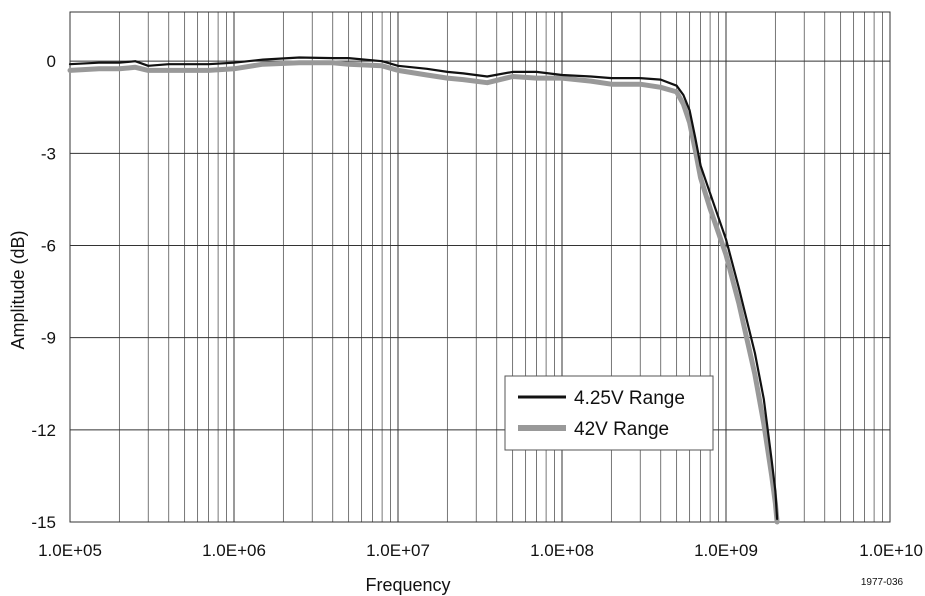  What do you see at coordinates (70, 550) in the screenshot?
I see `x-tick-label: 1.0E+05` at bounding box center [70, 550].